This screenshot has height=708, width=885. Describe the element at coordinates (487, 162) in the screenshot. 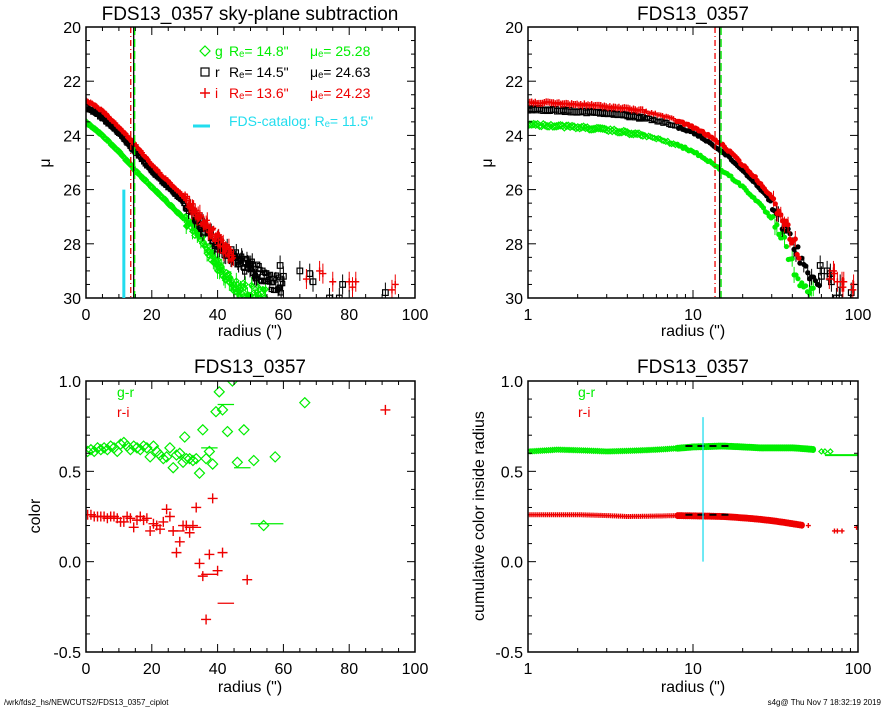

I see `y-axis-label: μ` at that location.